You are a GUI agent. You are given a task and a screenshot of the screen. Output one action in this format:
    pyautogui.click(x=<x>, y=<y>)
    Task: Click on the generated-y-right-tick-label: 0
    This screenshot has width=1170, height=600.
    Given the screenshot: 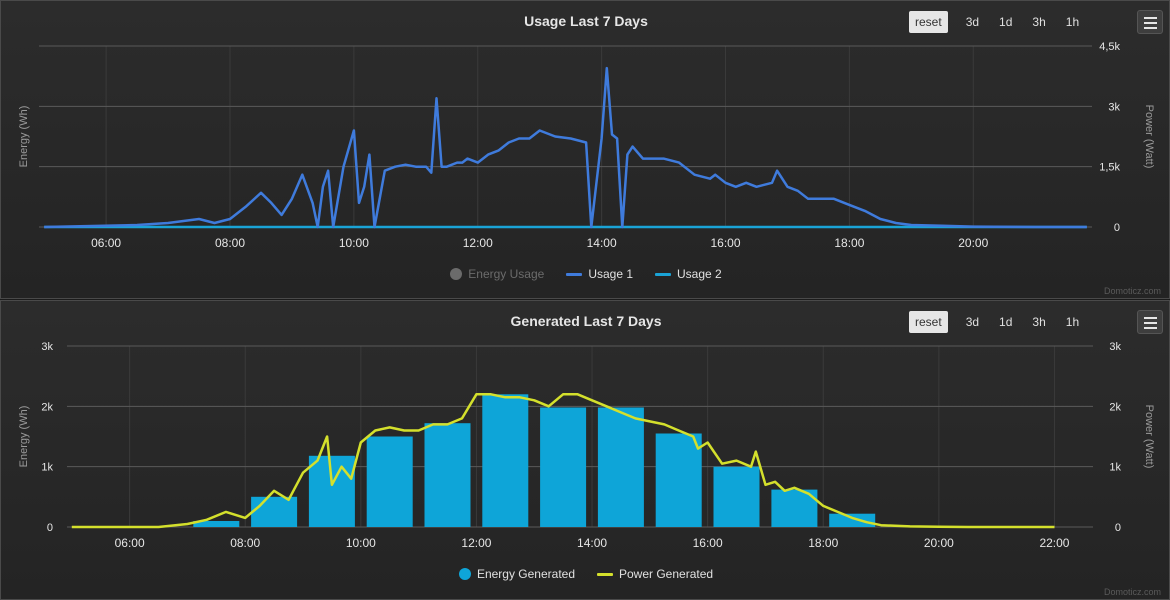 What is the action you would take?
    pyautogui.click(x=1118, y=528)
    